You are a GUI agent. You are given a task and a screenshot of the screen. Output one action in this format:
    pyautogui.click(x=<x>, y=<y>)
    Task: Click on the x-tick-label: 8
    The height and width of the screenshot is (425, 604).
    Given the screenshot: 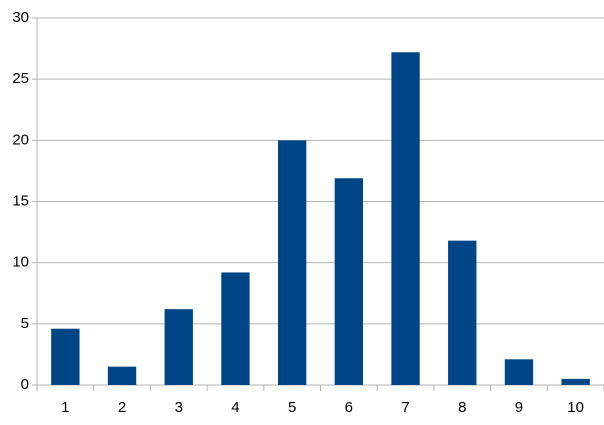 What is the action you would take?
    pyautogui.click(x=462, y=407)
    